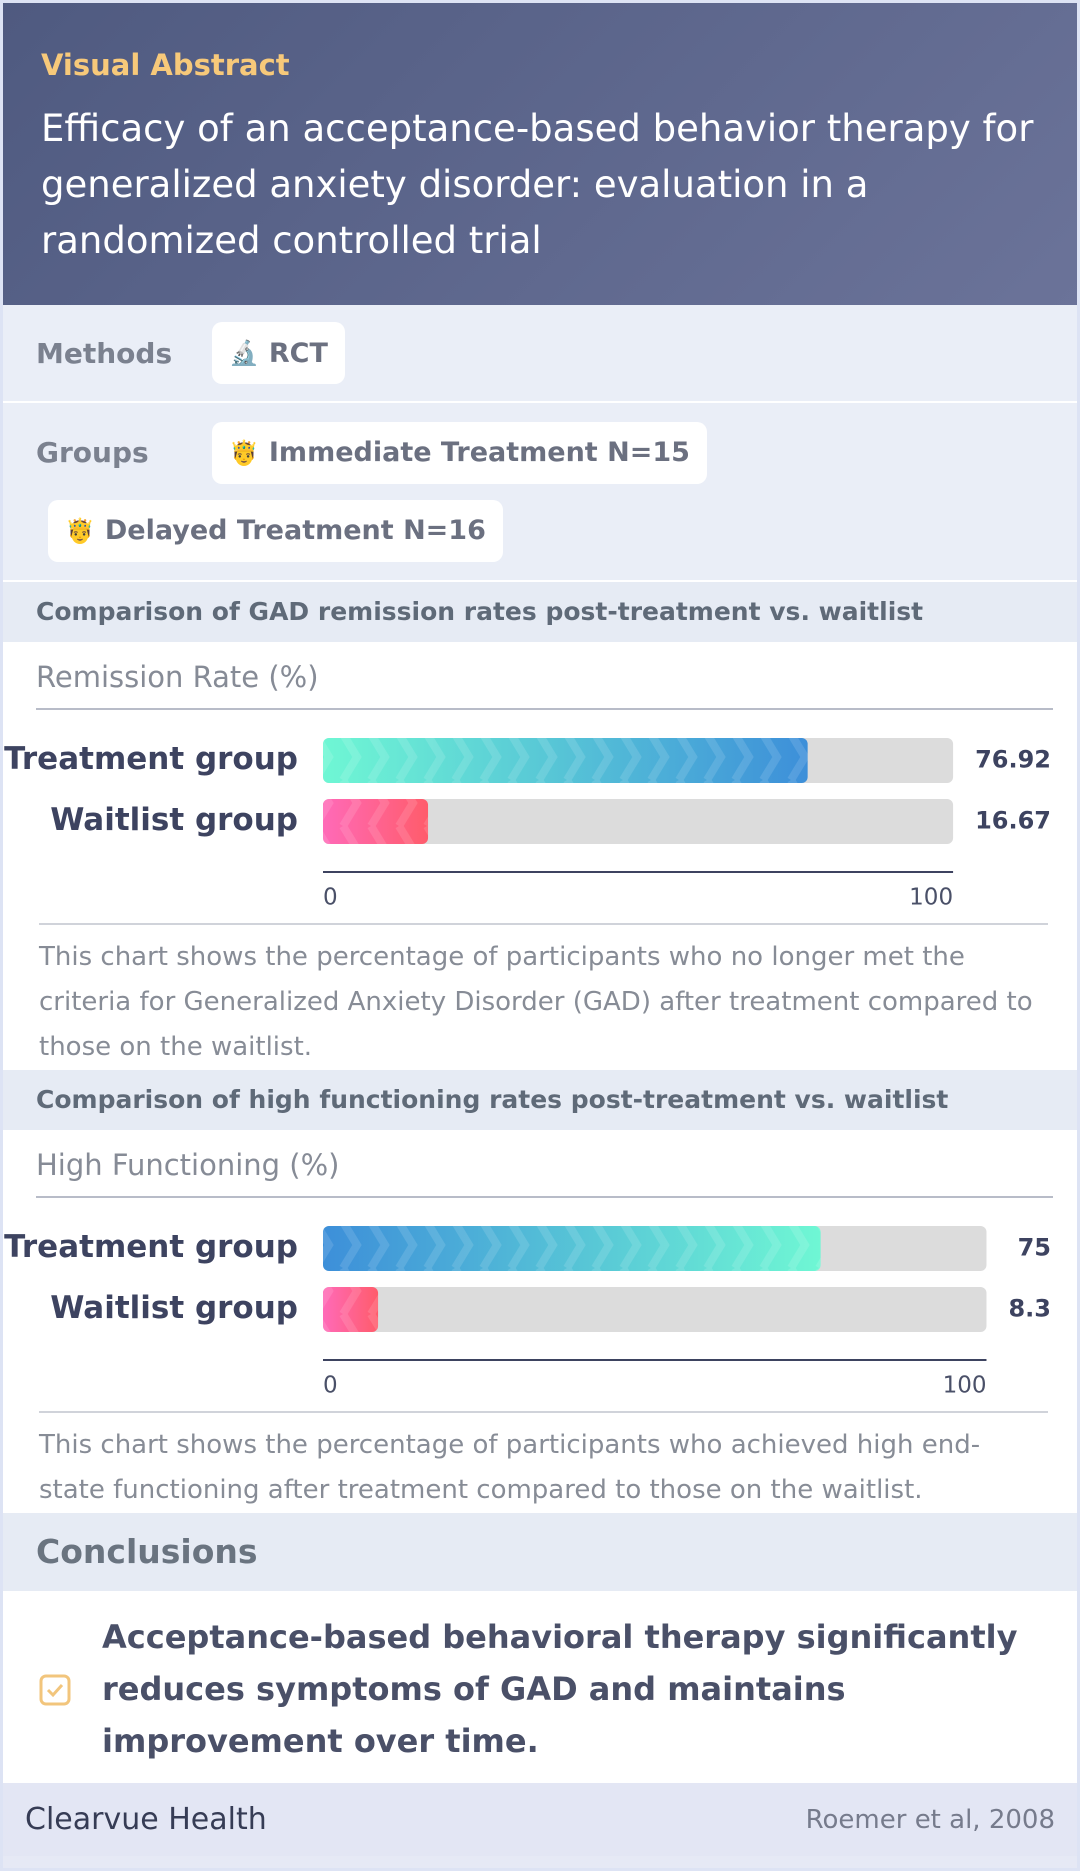  Describe the element at coordinates (92, 452) in the screenshot. I see `groups-label: Groups` at that location.